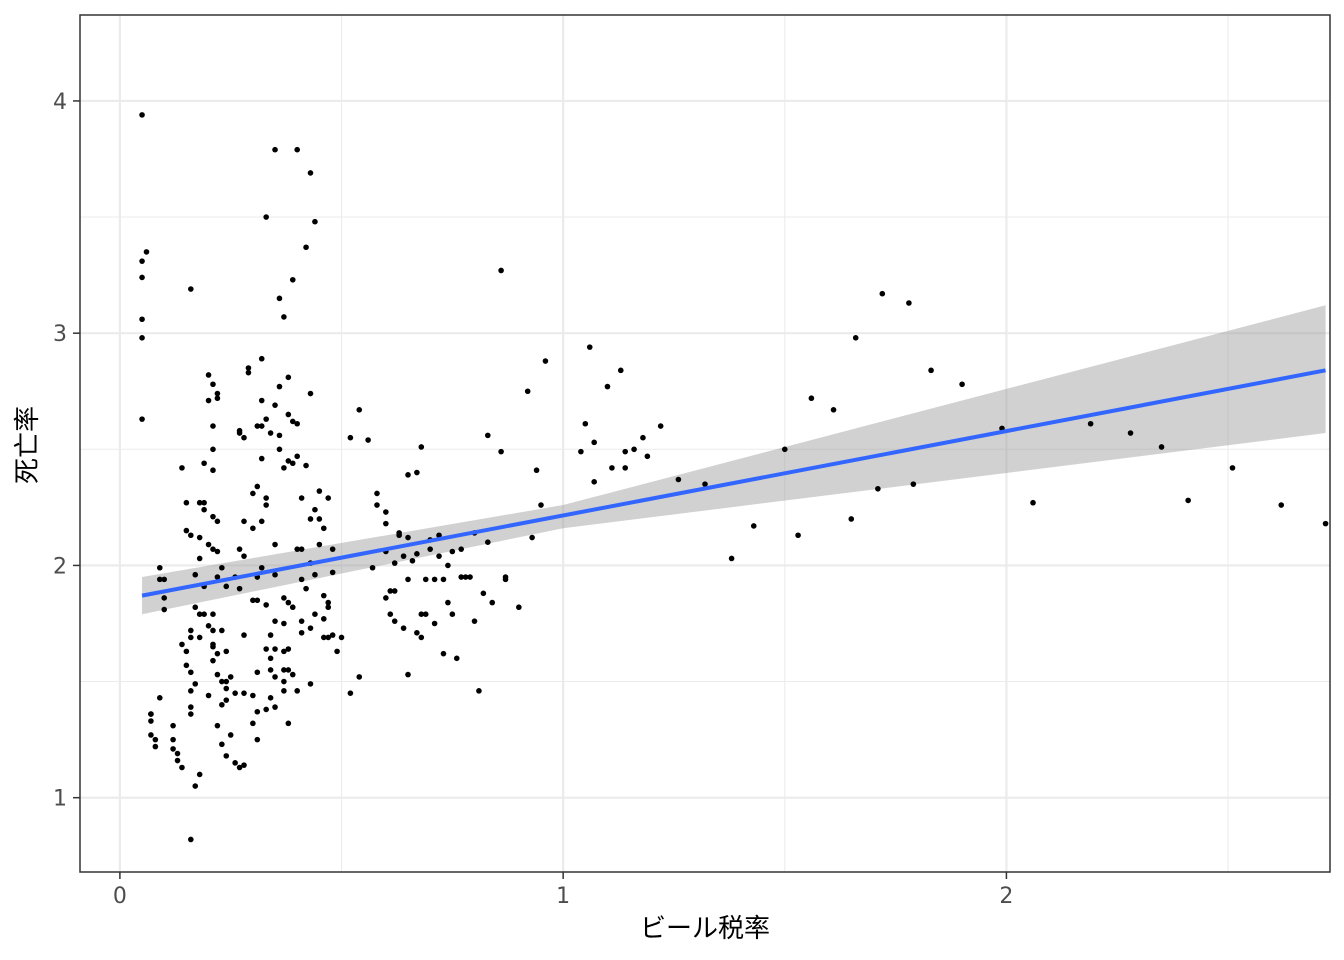 This screenshot has width=1344, height=960. I want to click on y-axis-title: 死亡率, so click(28, 445).